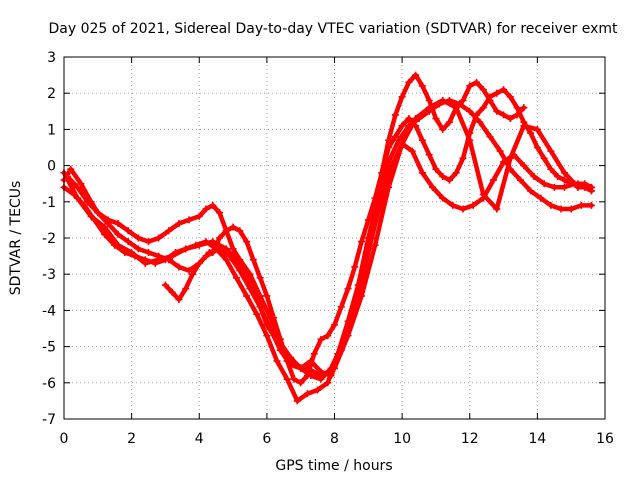 Image resolution: width=640 pixels, height=480 pixels. Describe the element at coordinates (199, 439) in the screenshot. I see `x-tick-label: 4` at that location.